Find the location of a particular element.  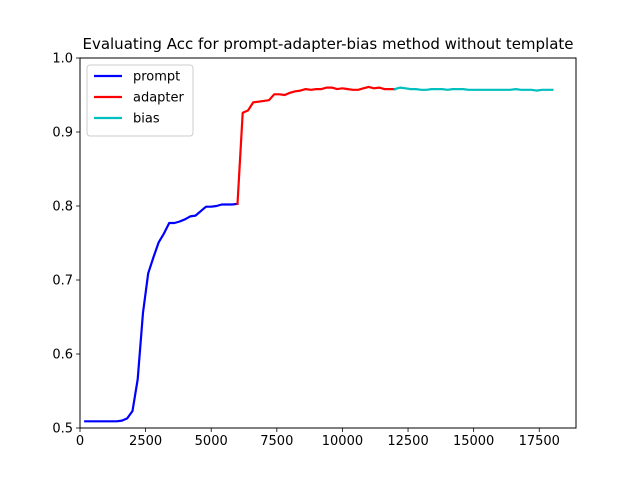

y-tick-label: 0.6 is located at coordinates (62, 355).